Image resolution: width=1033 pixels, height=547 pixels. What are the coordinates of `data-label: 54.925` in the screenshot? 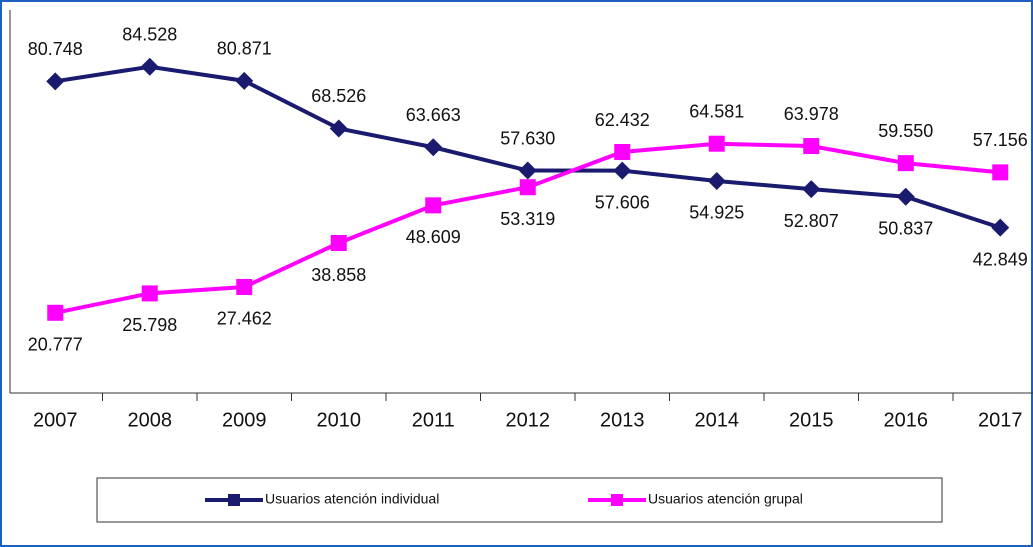 It's located at (716, 213).